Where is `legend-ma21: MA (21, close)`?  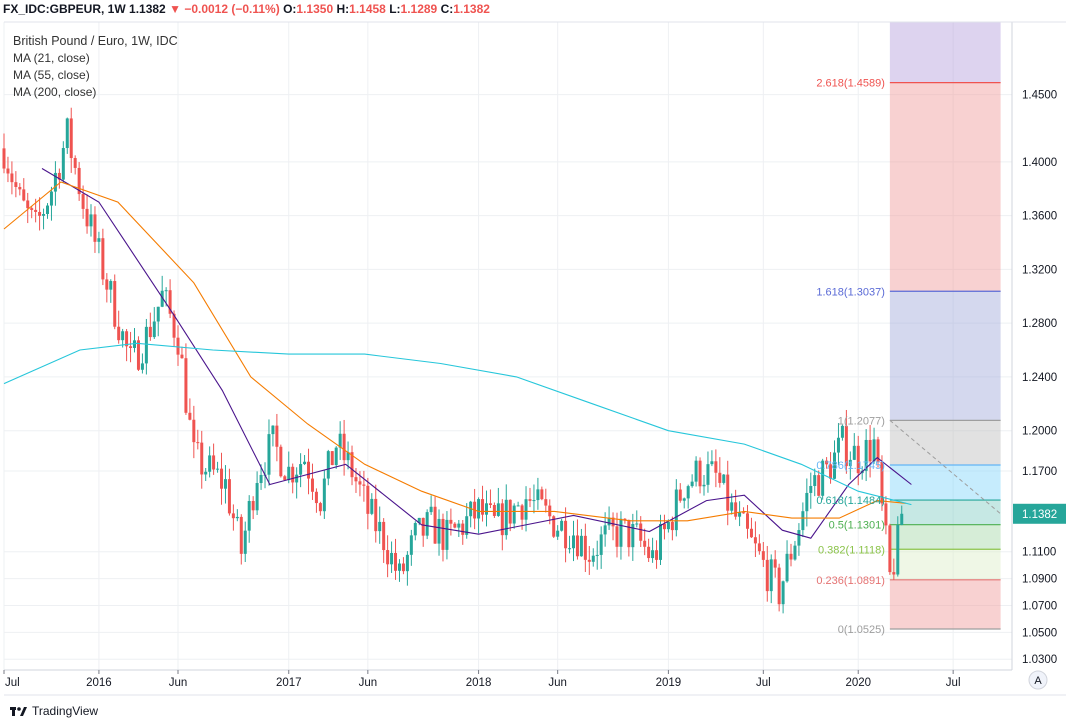
legend-ma21: MA (21, close) is located at coordinates (51, 58).